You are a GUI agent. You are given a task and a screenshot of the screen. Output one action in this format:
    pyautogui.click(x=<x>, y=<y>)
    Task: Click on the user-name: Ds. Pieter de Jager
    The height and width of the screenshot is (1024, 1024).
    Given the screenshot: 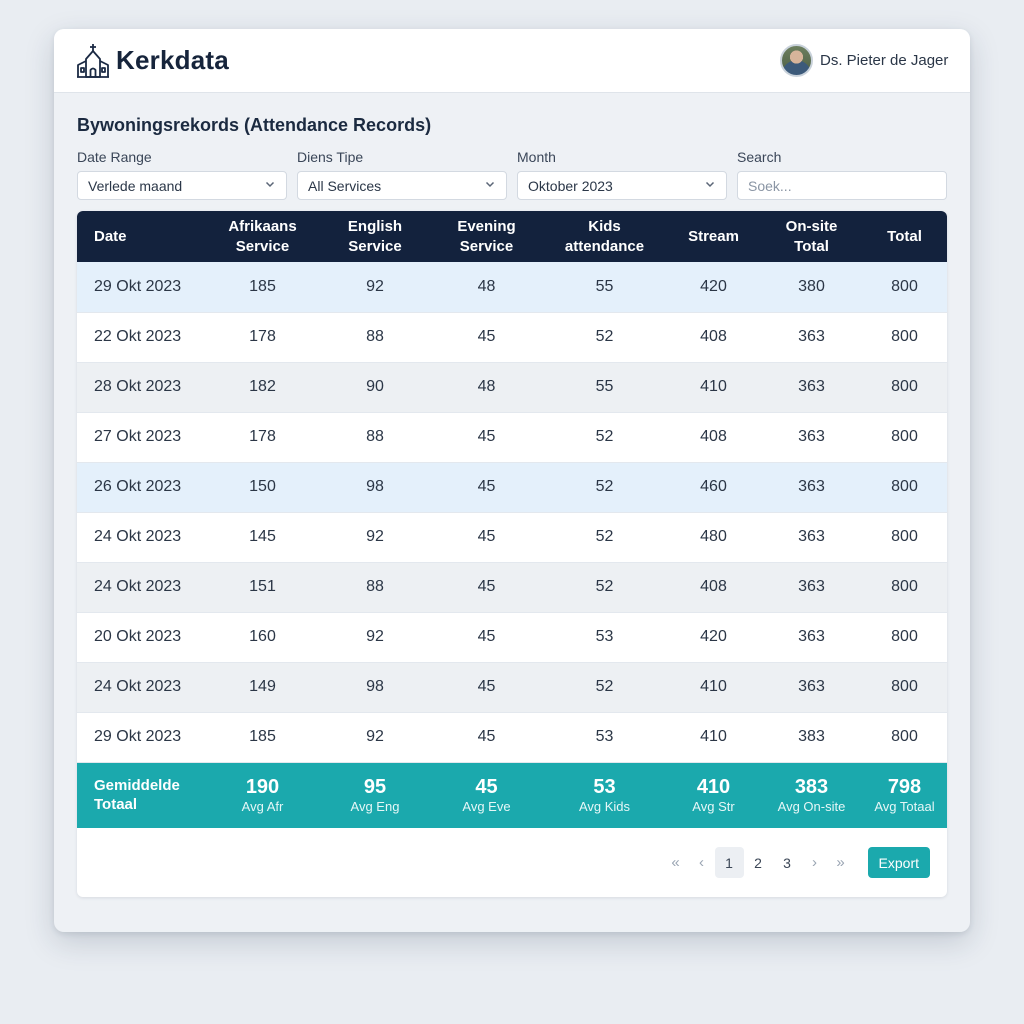 What is the action you would take?
    pyautogui.click(x=884, y=60)
    